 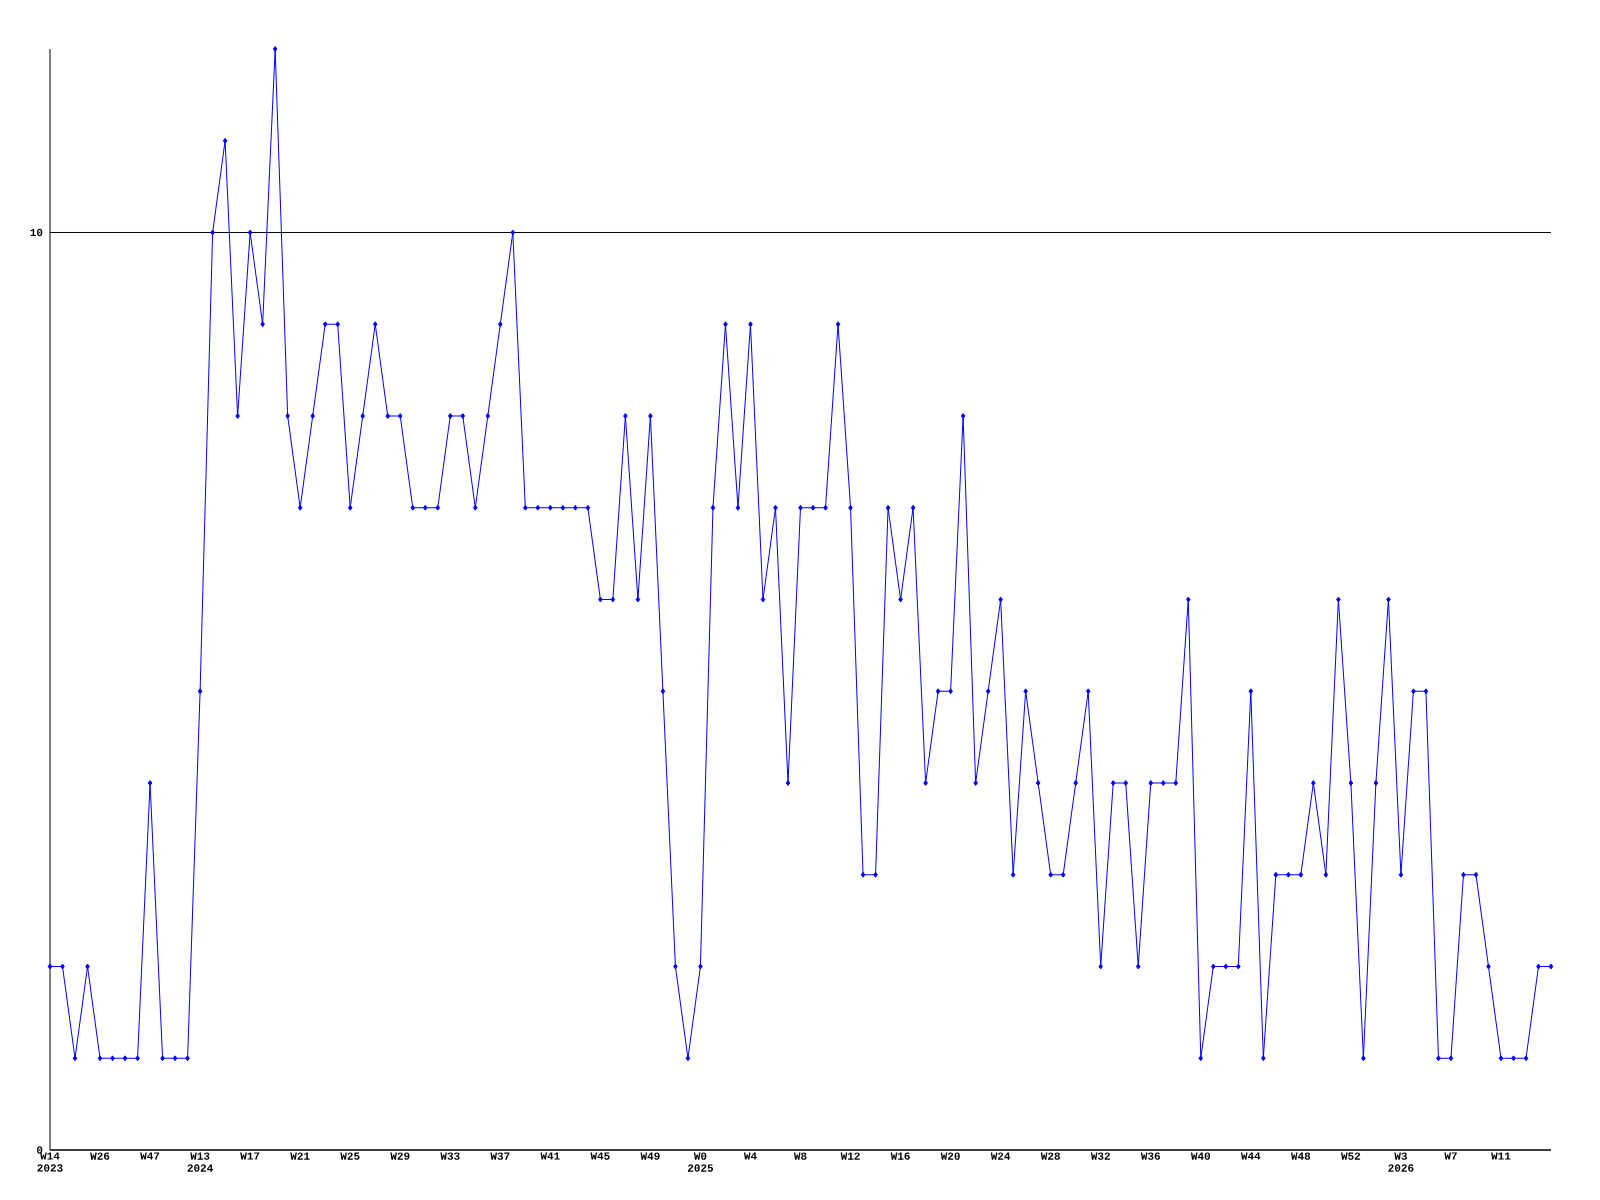 What do you see at coordinates (950, 1156) in the screenshot?
I see `x-tick-label: W20` at bounding box center [950, 1156].